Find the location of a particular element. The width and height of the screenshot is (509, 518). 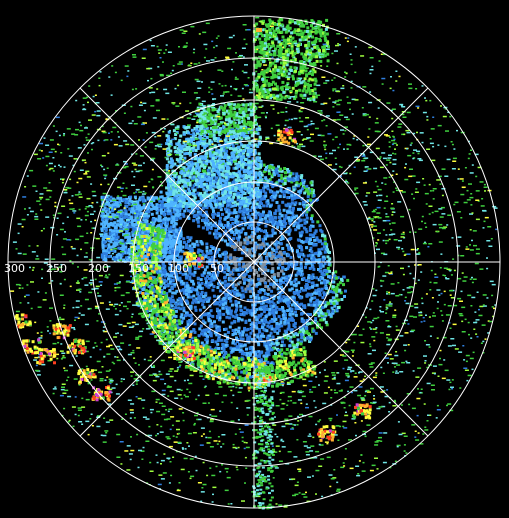

range-label-100: 100 is located at coordinates (178, 268).